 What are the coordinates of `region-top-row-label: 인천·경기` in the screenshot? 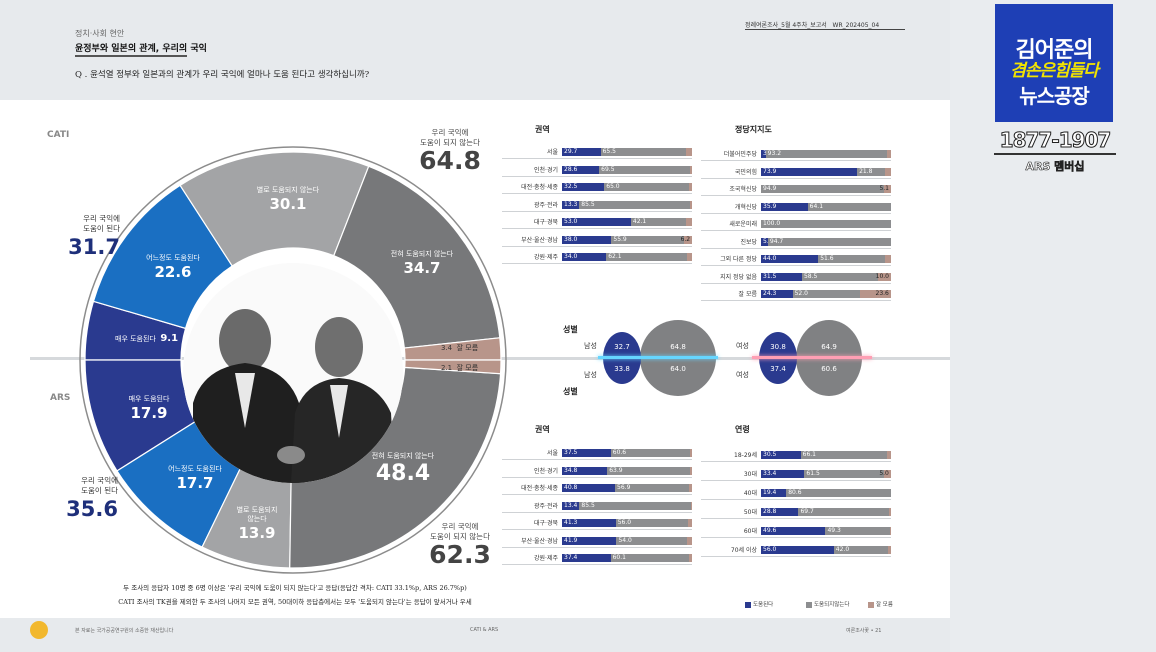 It's located at (546, 170).